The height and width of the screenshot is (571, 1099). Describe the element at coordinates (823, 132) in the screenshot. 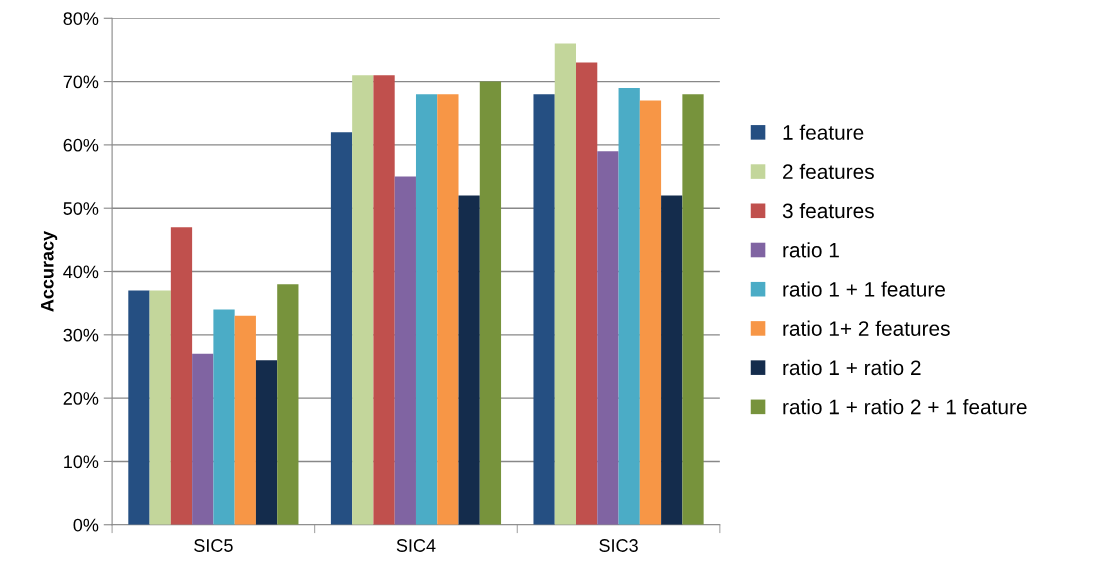

I see `legend-label: 1 feature` at that location.